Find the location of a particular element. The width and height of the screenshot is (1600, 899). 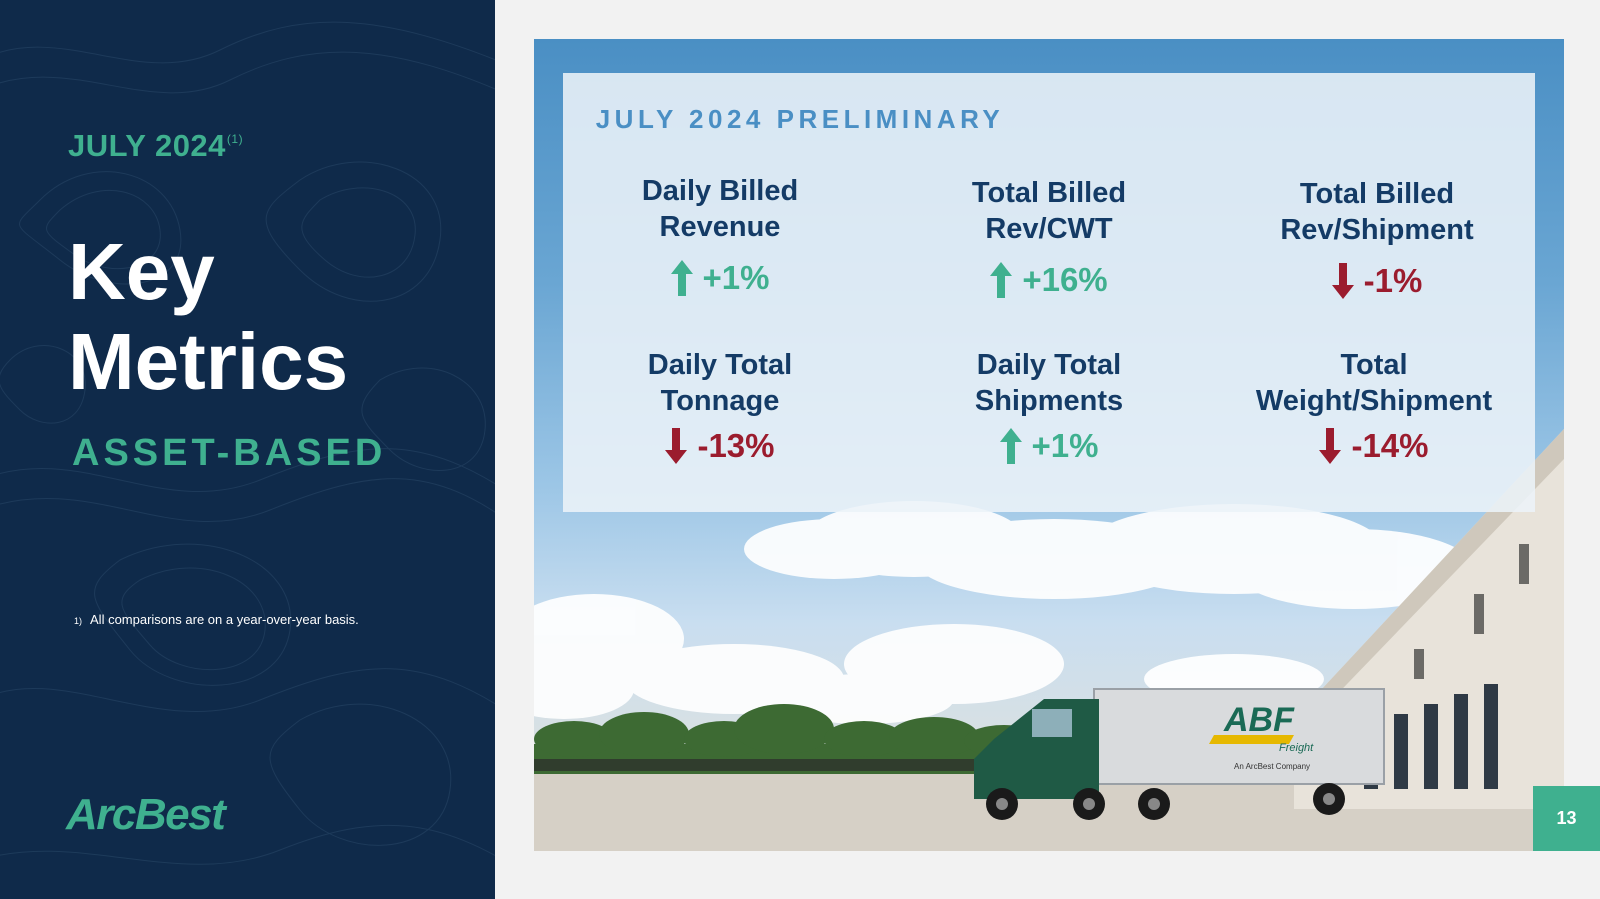

metric-label-line2: Shipments is located at coordinates (1049, 401).